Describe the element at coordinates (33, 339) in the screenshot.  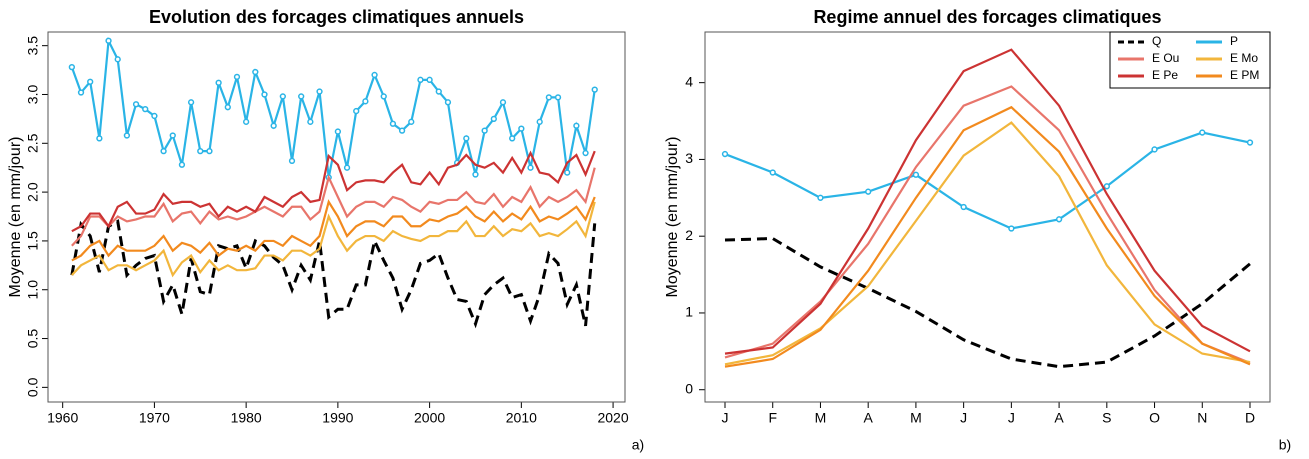
I see `y-tick-label: 0.5` at that location.